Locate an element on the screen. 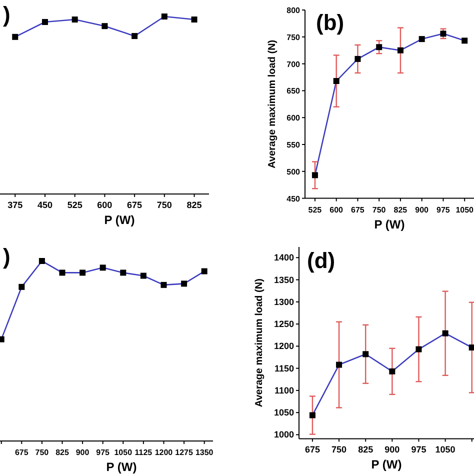 This screenshot has height=474, width=474. x-tick-label: 1350 is located at coordinates (204, 452).